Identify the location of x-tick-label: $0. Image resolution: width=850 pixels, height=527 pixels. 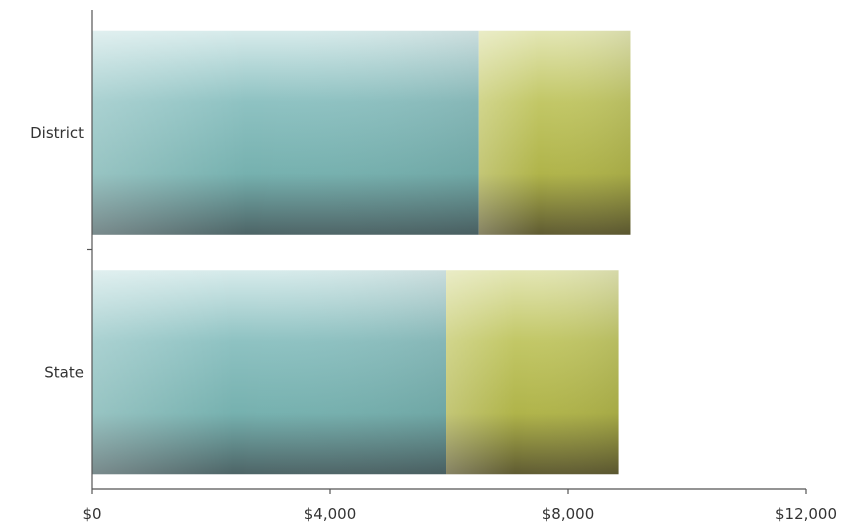
(91, 514).